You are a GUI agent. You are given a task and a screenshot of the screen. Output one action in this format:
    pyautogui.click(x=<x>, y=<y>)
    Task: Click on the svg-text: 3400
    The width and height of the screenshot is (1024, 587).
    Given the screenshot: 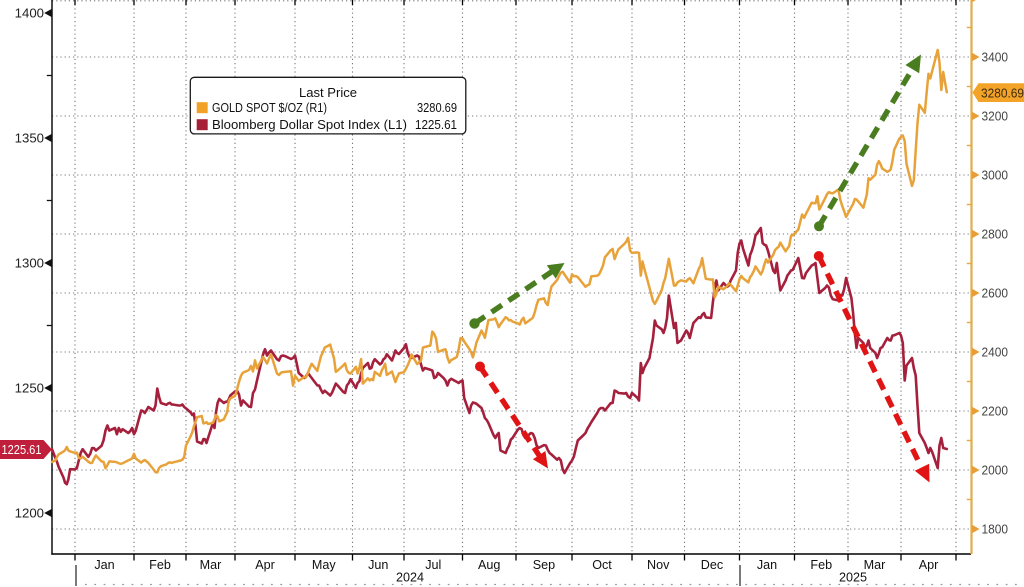 What is the action you would take?
    pyautogui.click(x=995, y=57)
    